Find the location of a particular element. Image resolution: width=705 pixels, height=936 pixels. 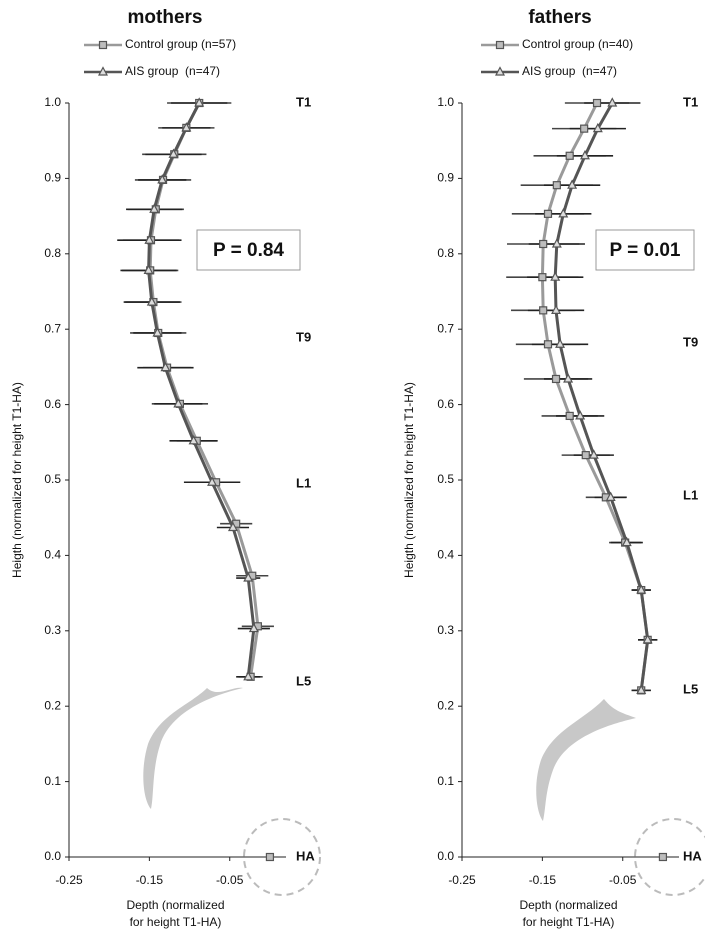

p-value: P = 0.84 is located at coordinates (248, 250).